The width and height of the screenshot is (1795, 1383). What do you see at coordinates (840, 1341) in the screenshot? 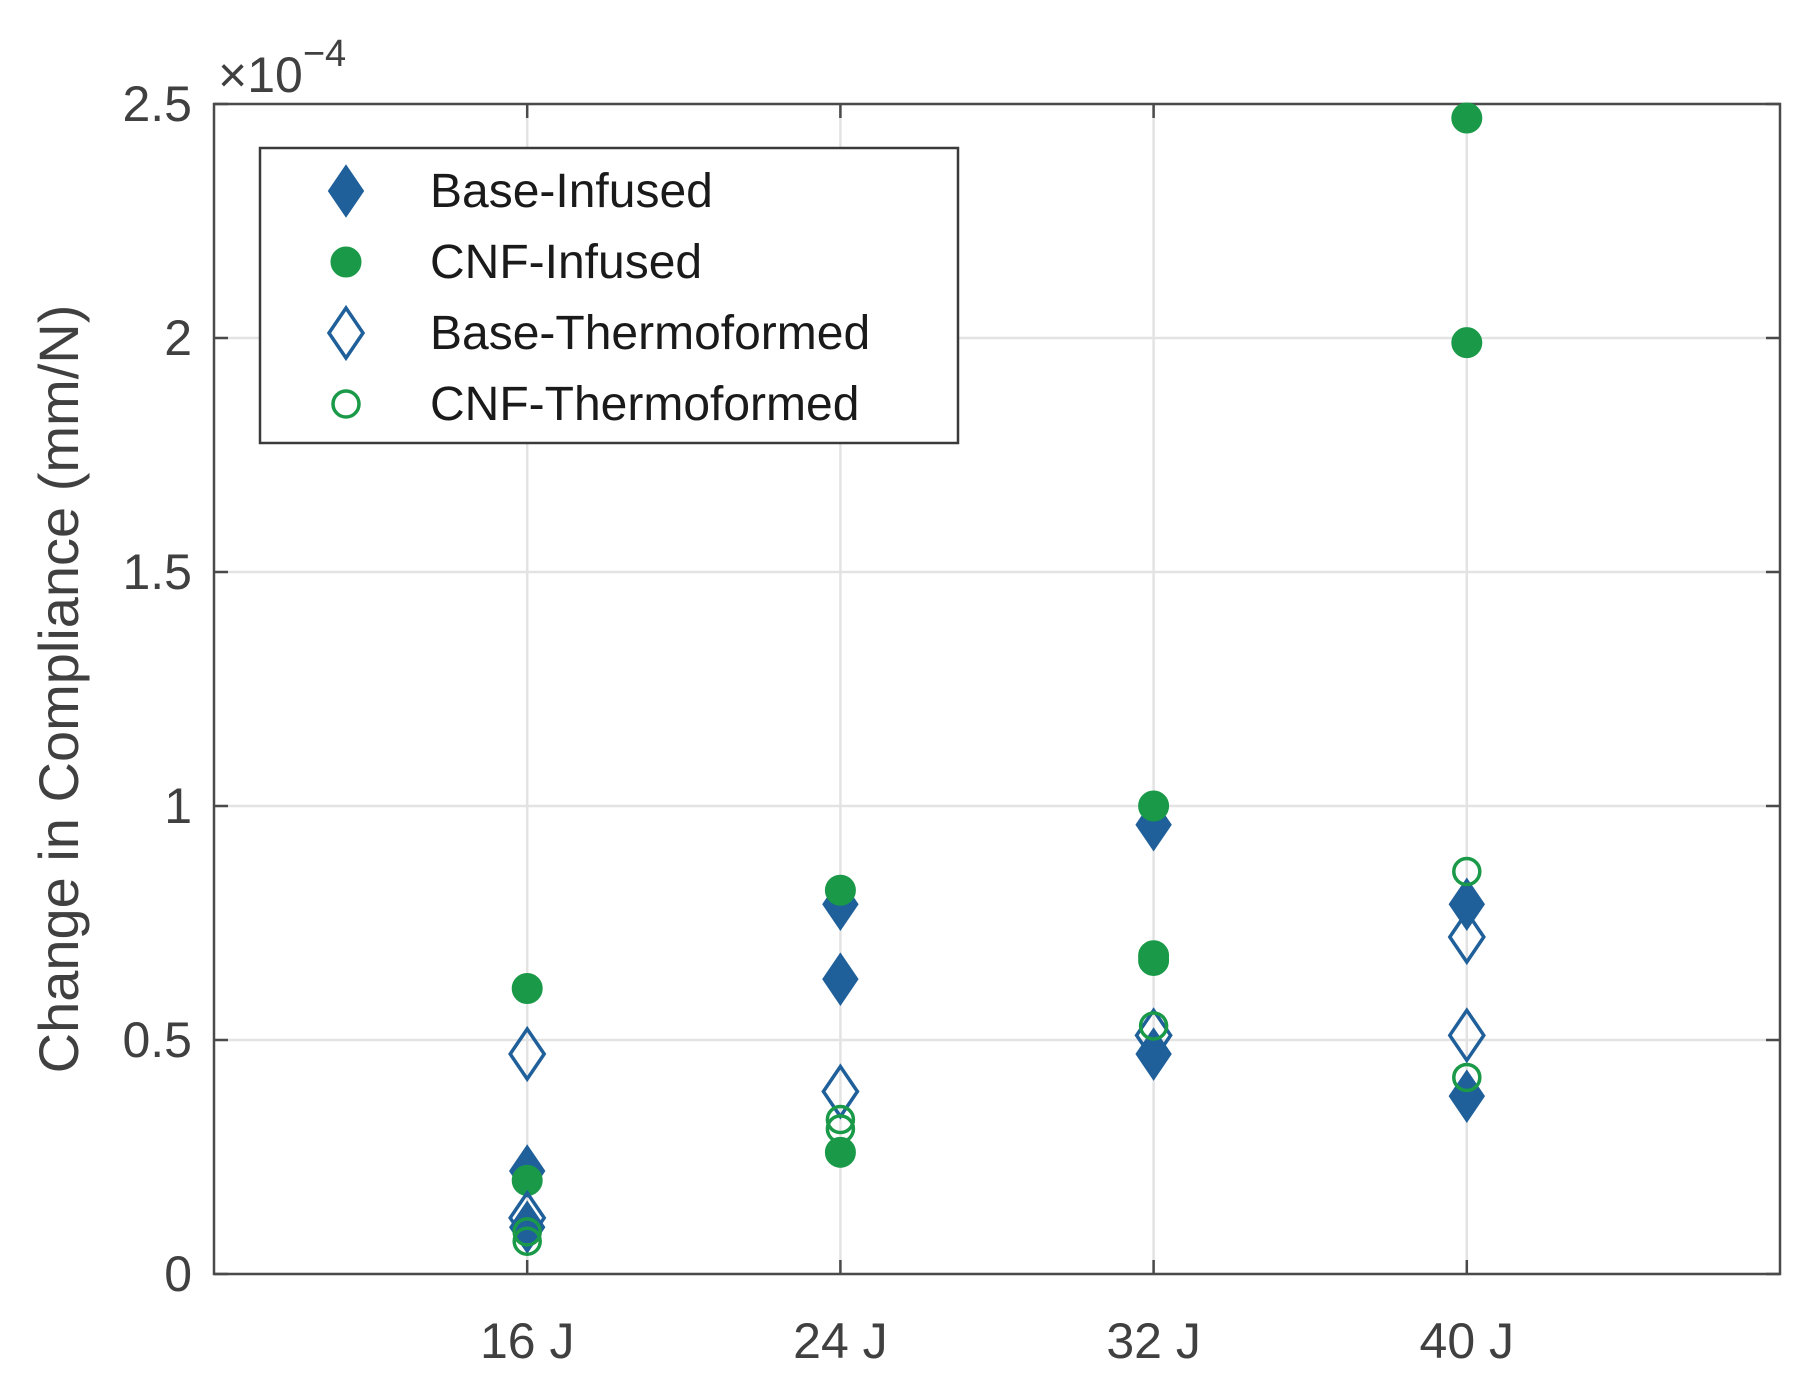
I see `x-tick-label: 24 J` at bounding box center [840, 1341].